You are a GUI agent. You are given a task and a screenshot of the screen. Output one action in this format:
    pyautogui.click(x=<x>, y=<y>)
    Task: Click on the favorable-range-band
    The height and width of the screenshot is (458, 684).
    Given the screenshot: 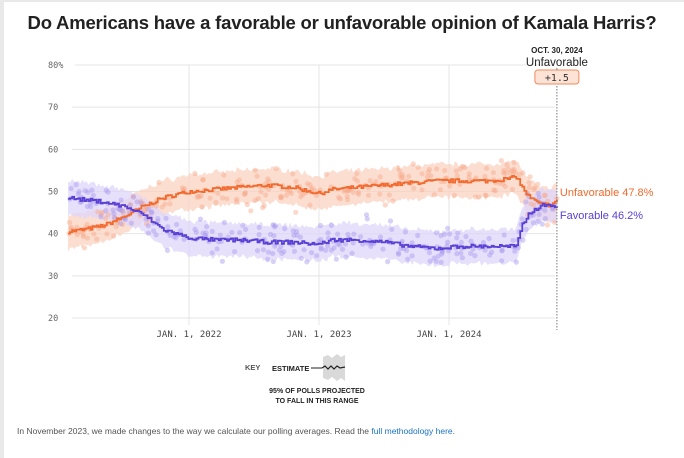 What is the action you would take?
    pyautogui.click(x=312, y=223)
    